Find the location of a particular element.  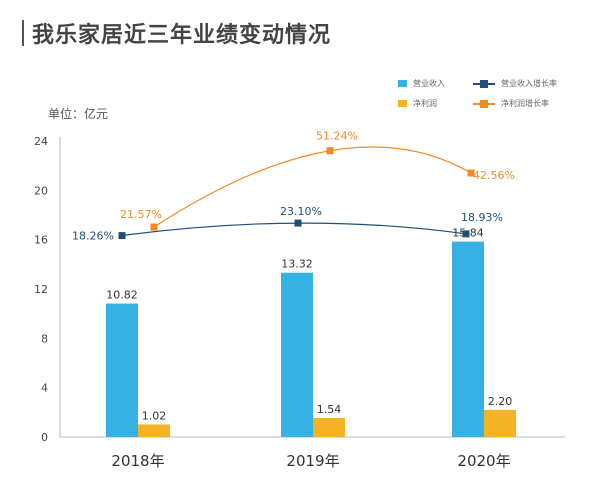

legend-item-profit: 净利润 is located at coordinates (417, 103).